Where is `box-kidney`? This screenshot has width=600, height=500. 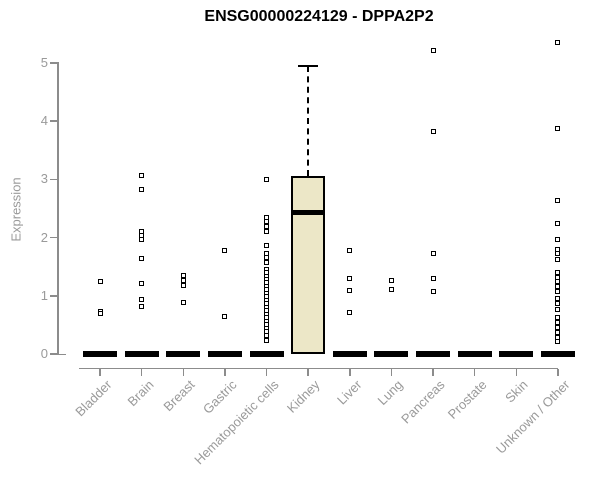 box-kidney is located at coordinates (308, 264).